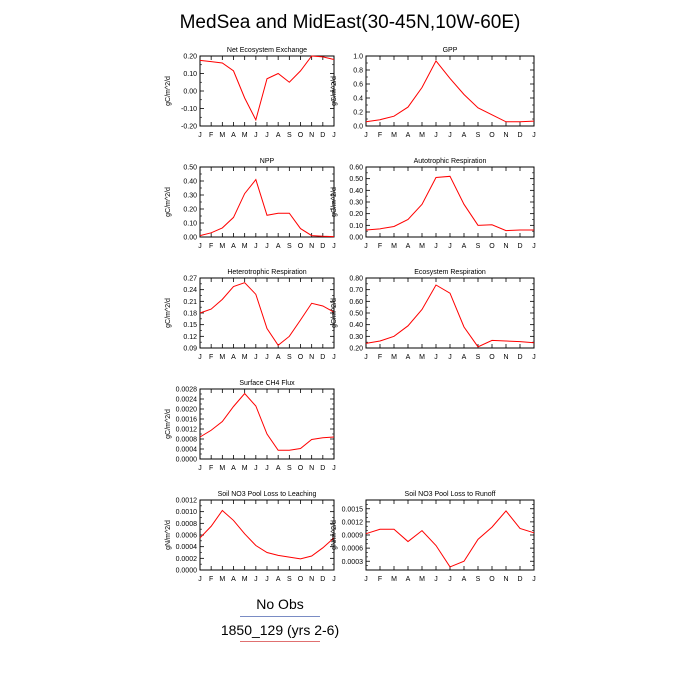 This screenshot has width=700, height=700. Describe the element at coordinates (168, 535) in the screenshot. I see `y-axis-label: gN/m^2/d` at that location.